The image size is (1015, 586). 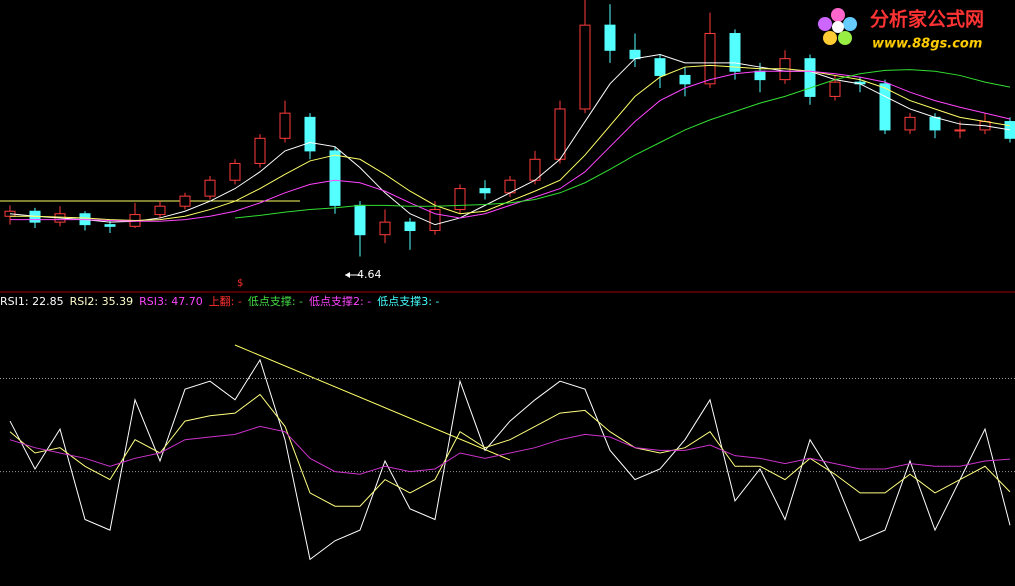 I want to click on legend-entry: RSI1: 22.85, so click(x=32, y=301).